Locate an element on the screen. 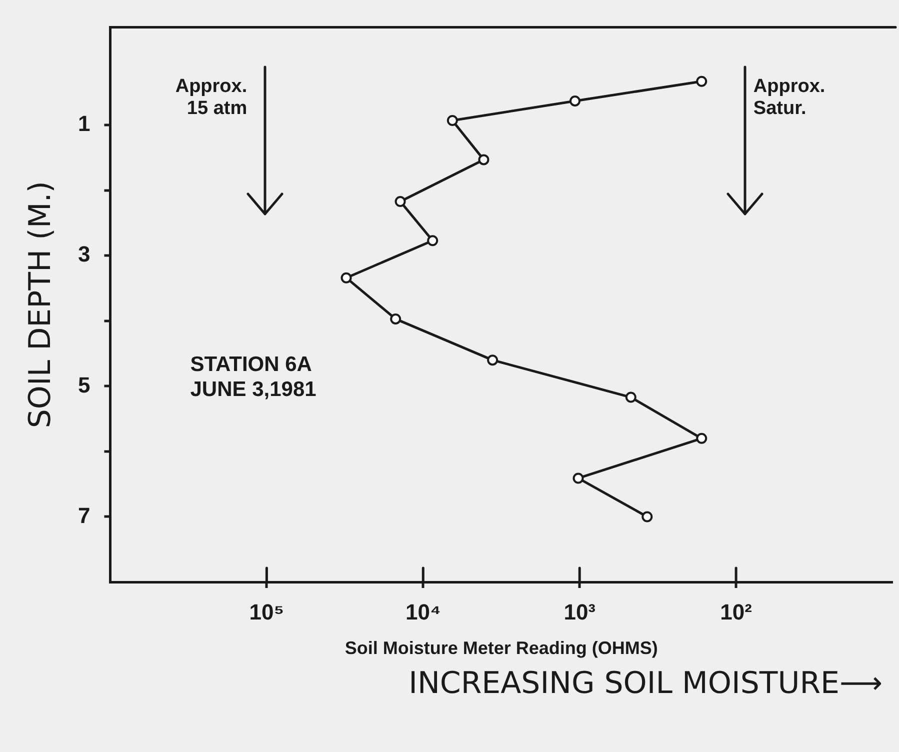 Image resolution: width=899 pixels, height=752 pixels. y-tick-label: 7 is located at coordinates (84, 515).